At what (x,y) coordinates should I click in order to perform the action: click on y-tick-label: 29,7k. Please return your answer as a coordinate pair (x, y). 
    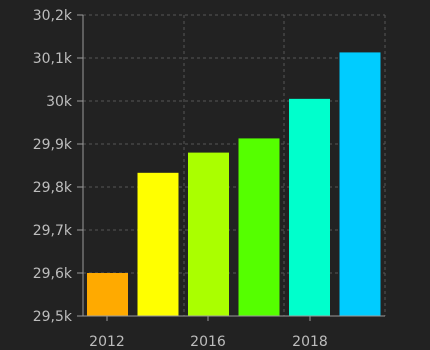
    Looking at the image, I should click on (53, 231).